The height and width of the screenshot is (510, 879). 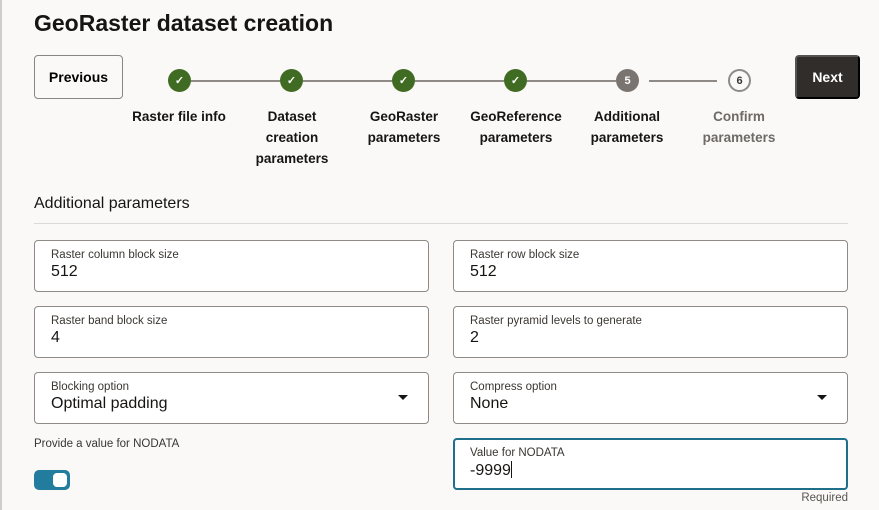 What do you see at coordinates (55, 337) in the screenshot?
I see `field-value: 4` at bounding box center [55, 337].